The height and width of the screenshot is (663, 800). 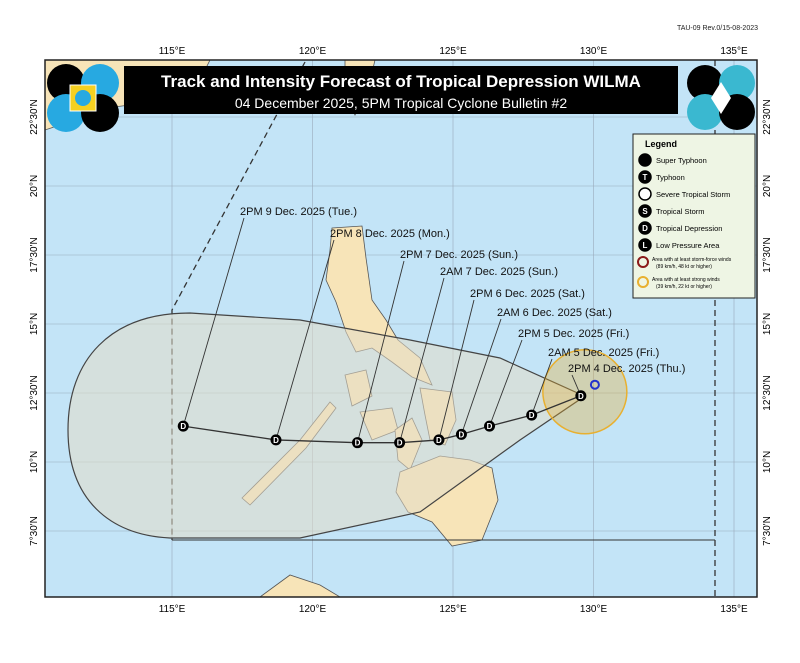 I want to click on lon-label-bottom: 125°E, so click(x=453, y=609).